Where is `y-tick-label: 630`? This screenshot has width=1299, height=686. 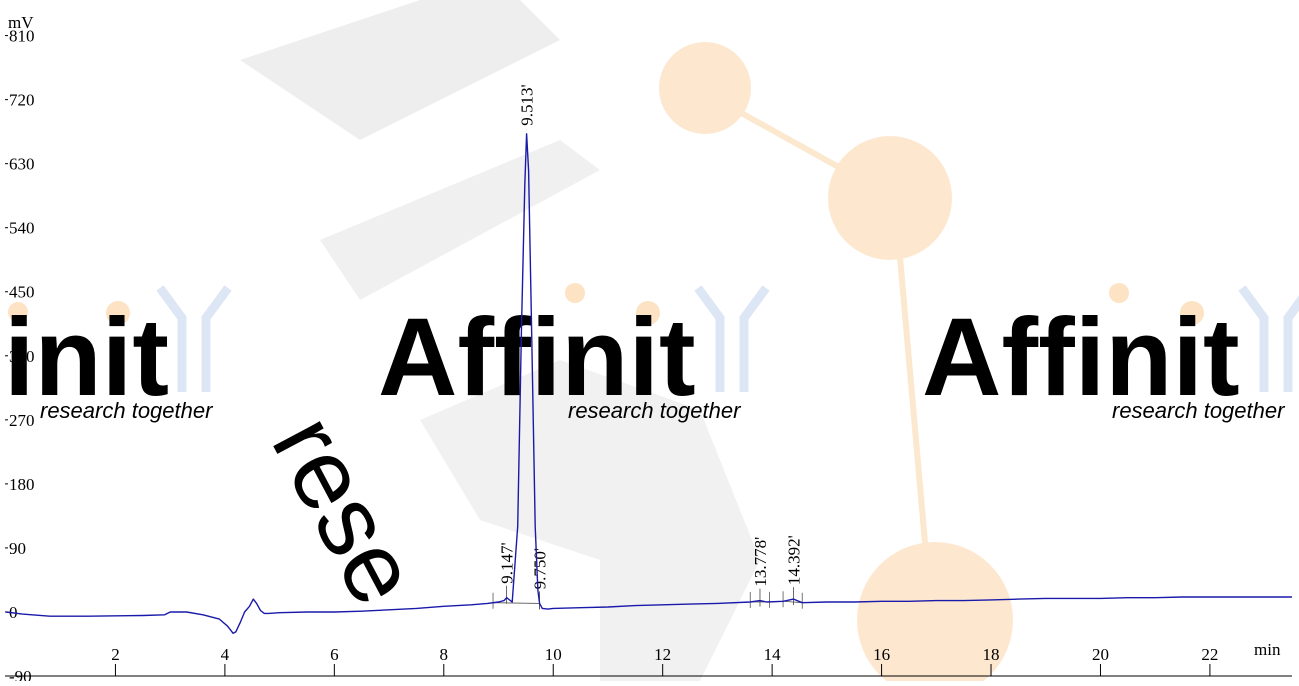
y-tick-label: 630 is located at coordinates (22, 164).